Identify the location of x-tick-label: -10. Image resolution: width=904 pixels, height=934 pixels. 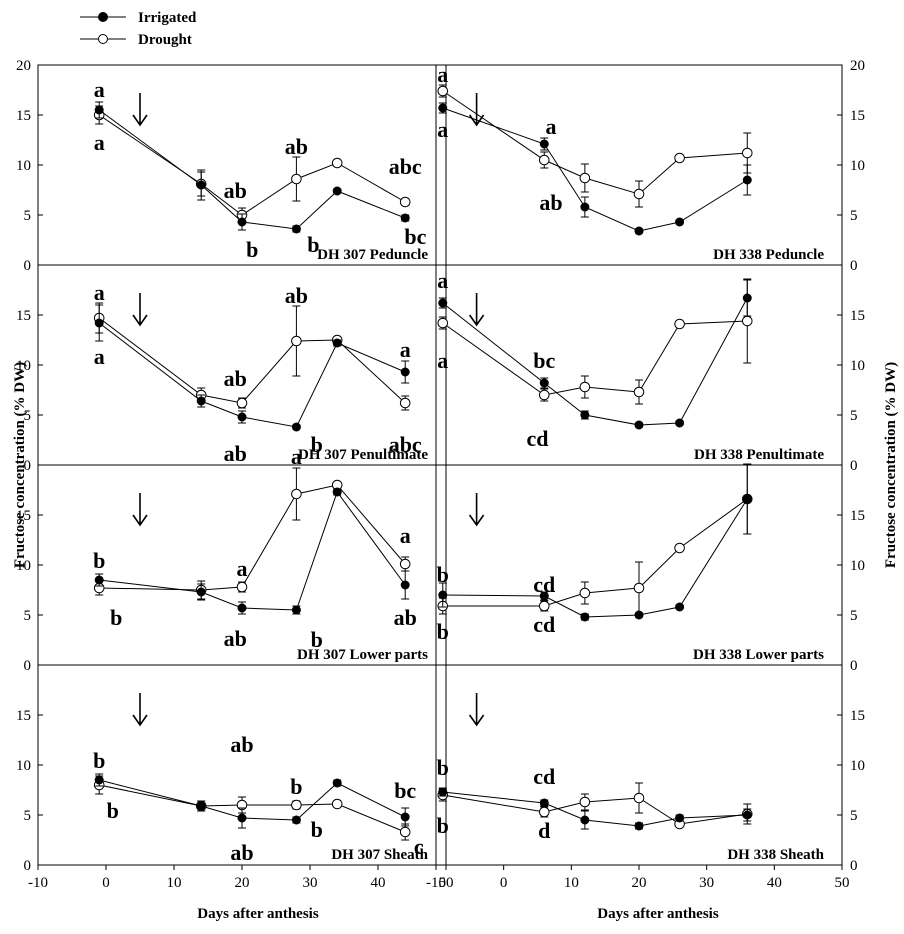
(38, 883).